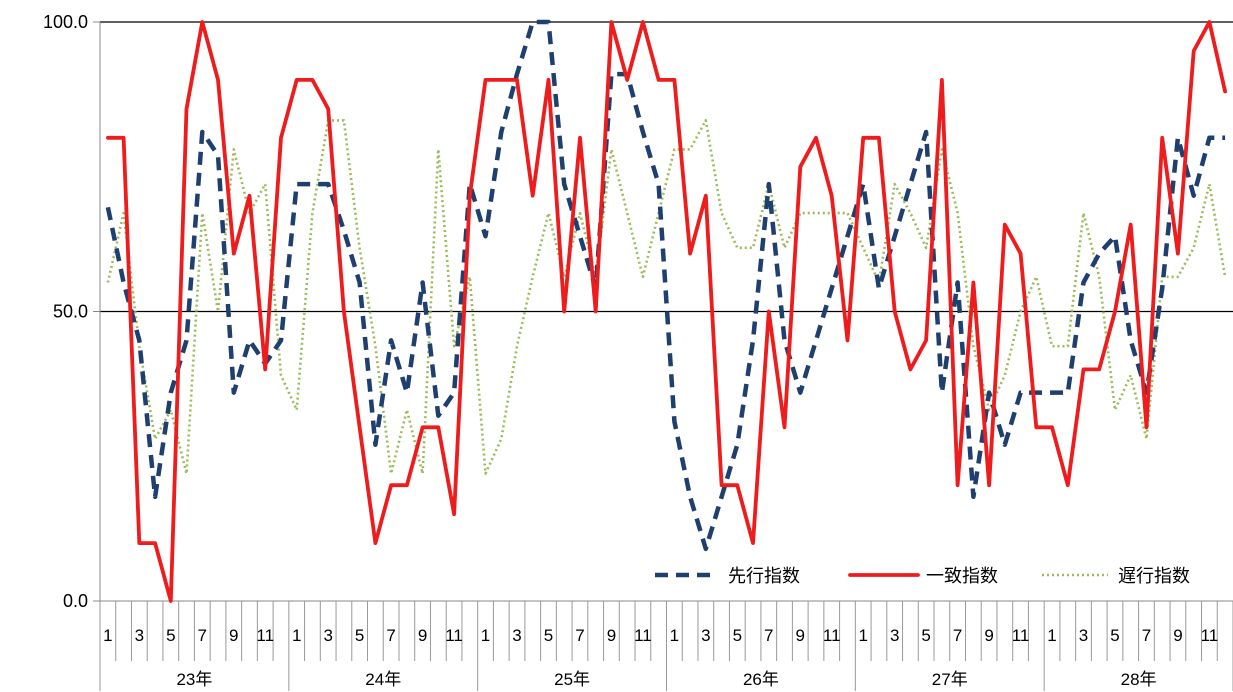 The width and height of the screenshot is (1233, 692). Describe the element at coordinates (65, 22) in the screenshot. I see `y-tick-label: 100.0` at that location.